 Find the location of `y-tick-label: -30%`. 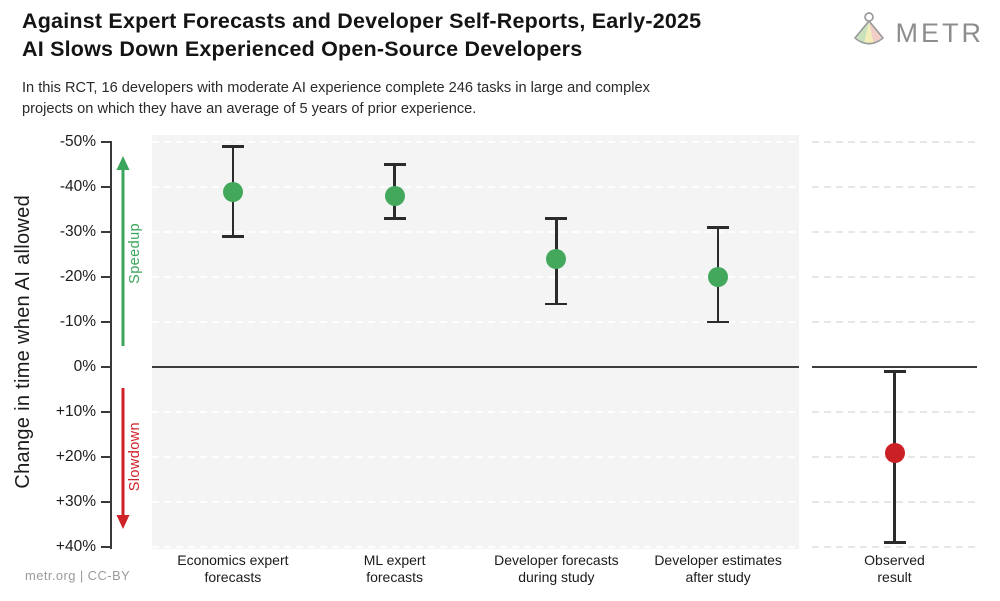

y-tick-label: -30% is located at coordinates (77, 231).